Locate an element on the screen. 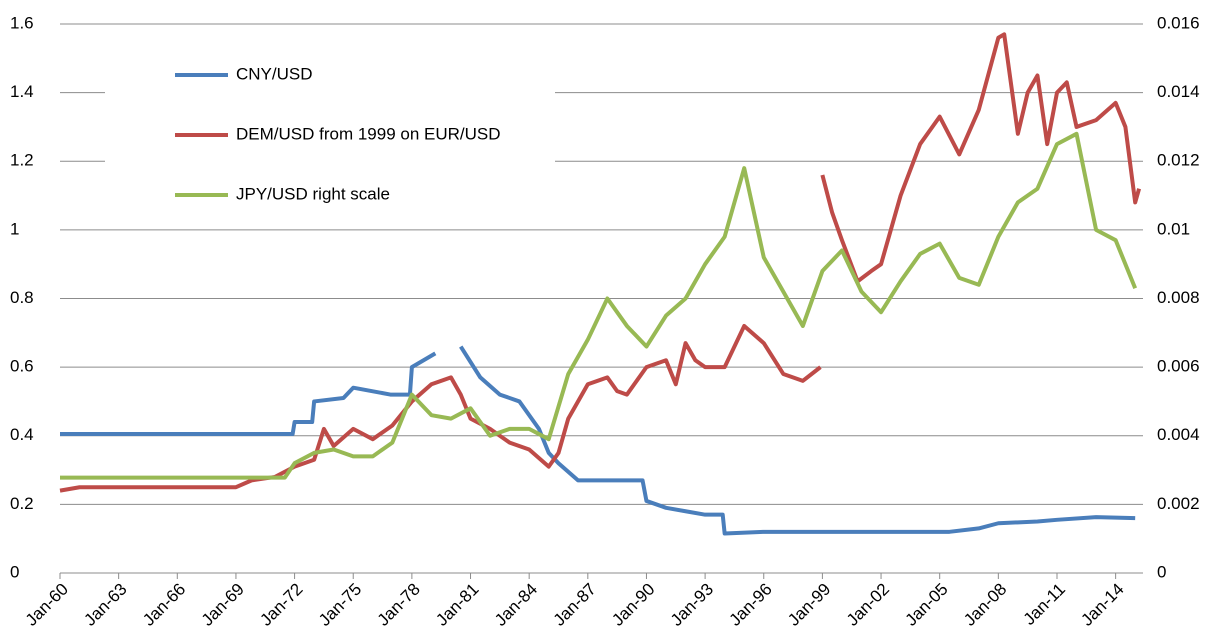 This screenshot has width=1213, height=642. y2-tick-label: 0.01 is located at coordinates (1173, 228).